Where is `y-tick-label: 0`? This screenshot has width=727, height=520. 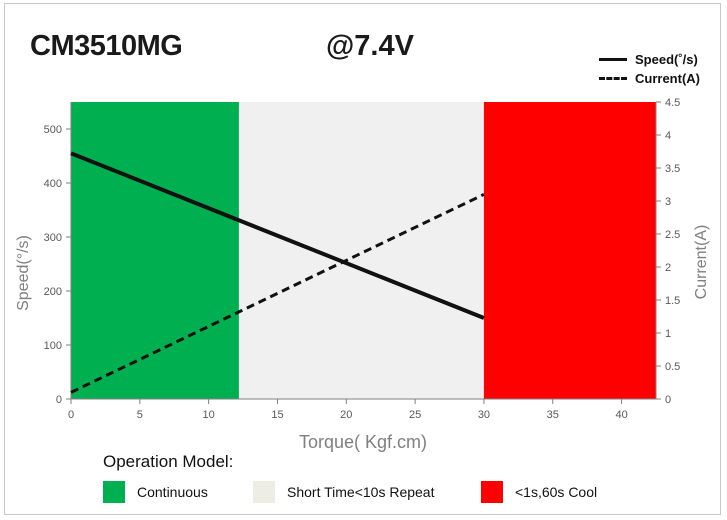 y-tick-label: 0 is located at coordinates (59, 400).